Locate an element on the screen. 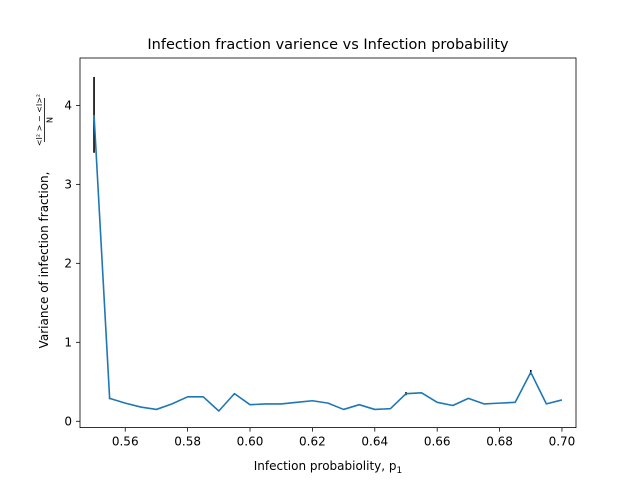  y-tick-label: 1 is located at coordinates (68, 342).